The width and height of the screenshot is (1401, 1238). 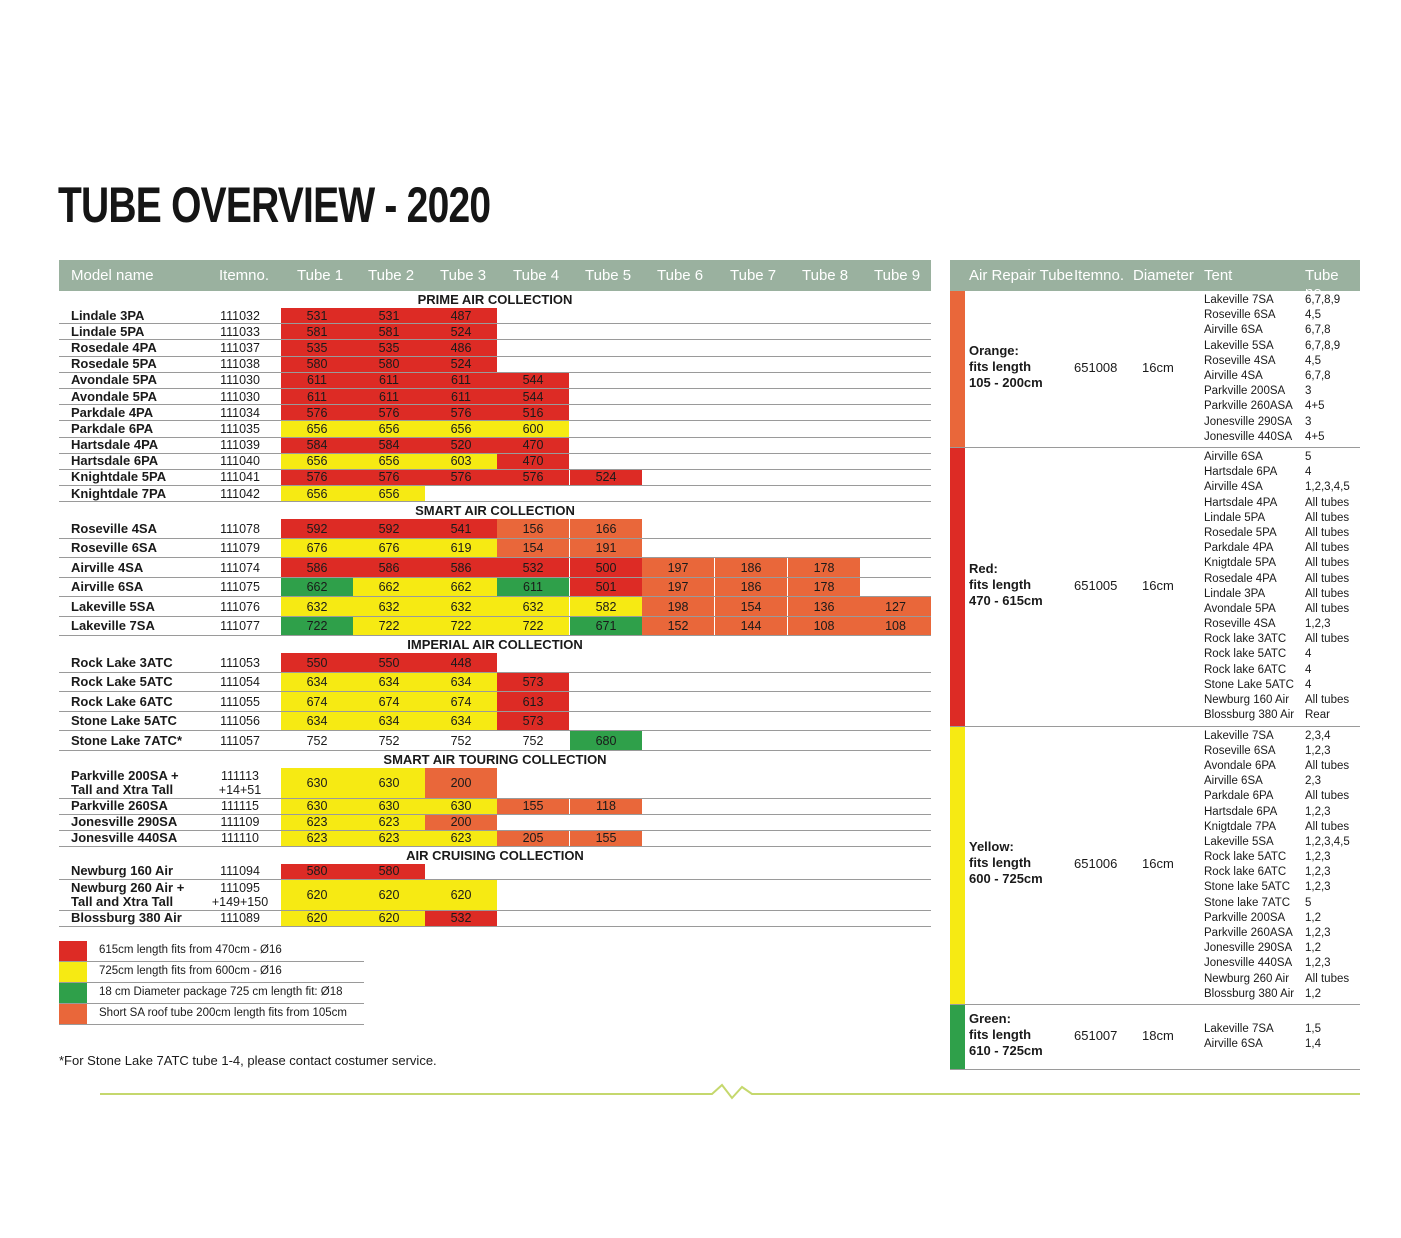 What do you see at coordinates (190, 971) in the screenshot?
I see `legend-text: 725cm length fits from 600cm - Ø16` at bounding box center [190, 971].